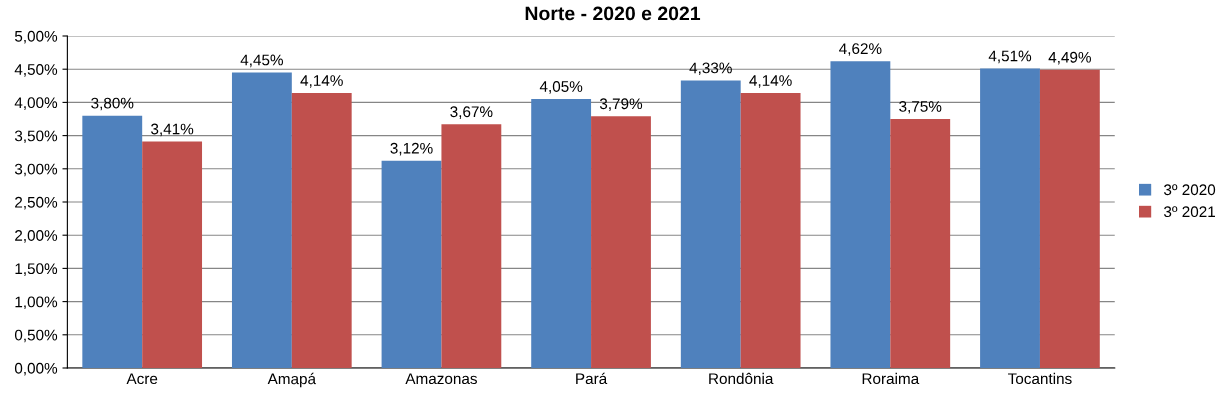  What do you see at coordinates (36, 269) in the screenshot?
I see `y-tick-label: 1,50%` at bounding box center [36, 269].